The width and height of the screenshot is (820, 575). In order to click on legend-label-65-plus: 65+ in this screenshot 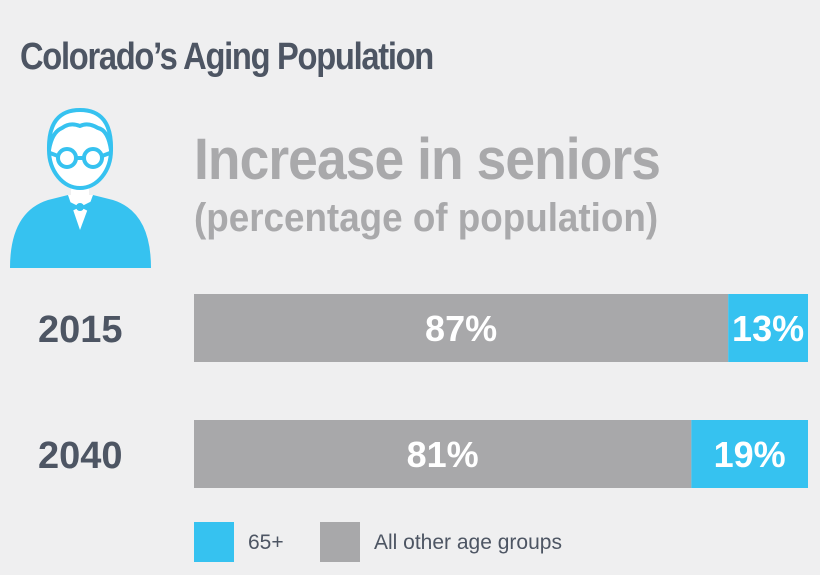, I will do `click(266, 542)`.